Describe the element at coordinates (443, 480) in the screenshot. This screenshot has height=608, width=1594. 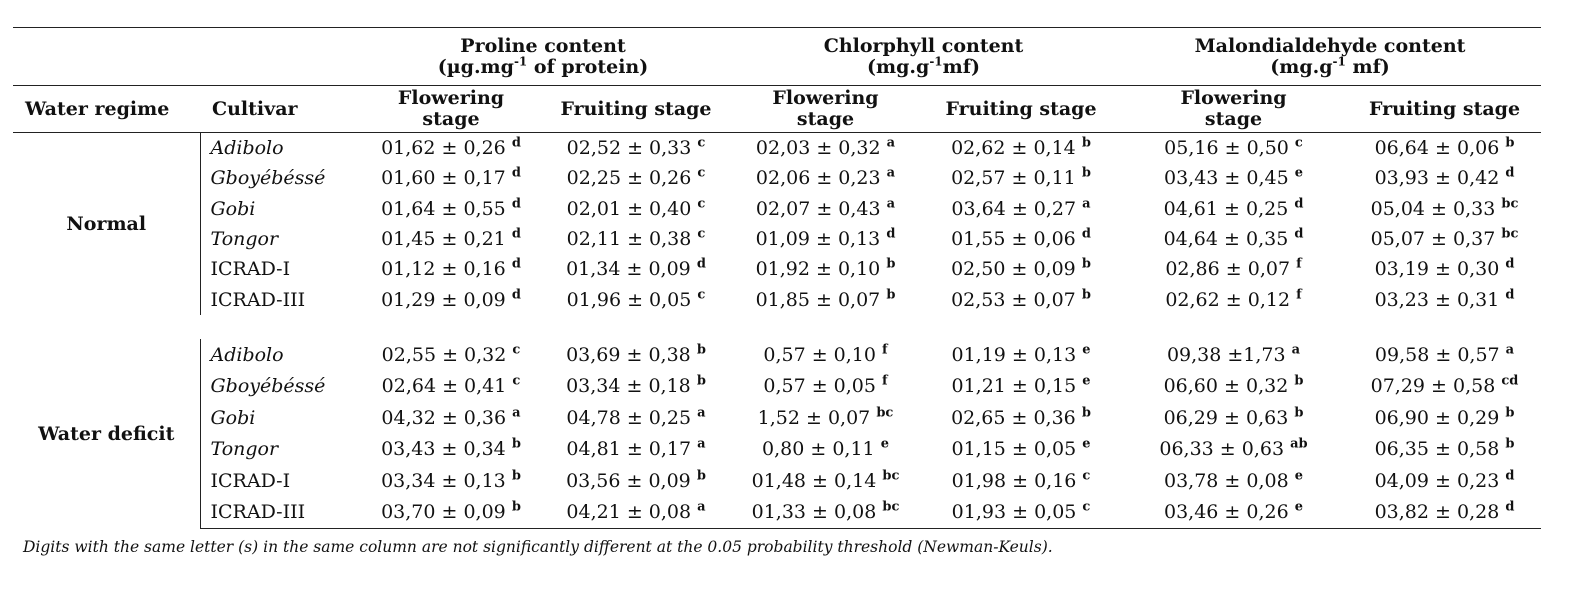
I see `mean-value: 03,34 ± 0,13` at that location.